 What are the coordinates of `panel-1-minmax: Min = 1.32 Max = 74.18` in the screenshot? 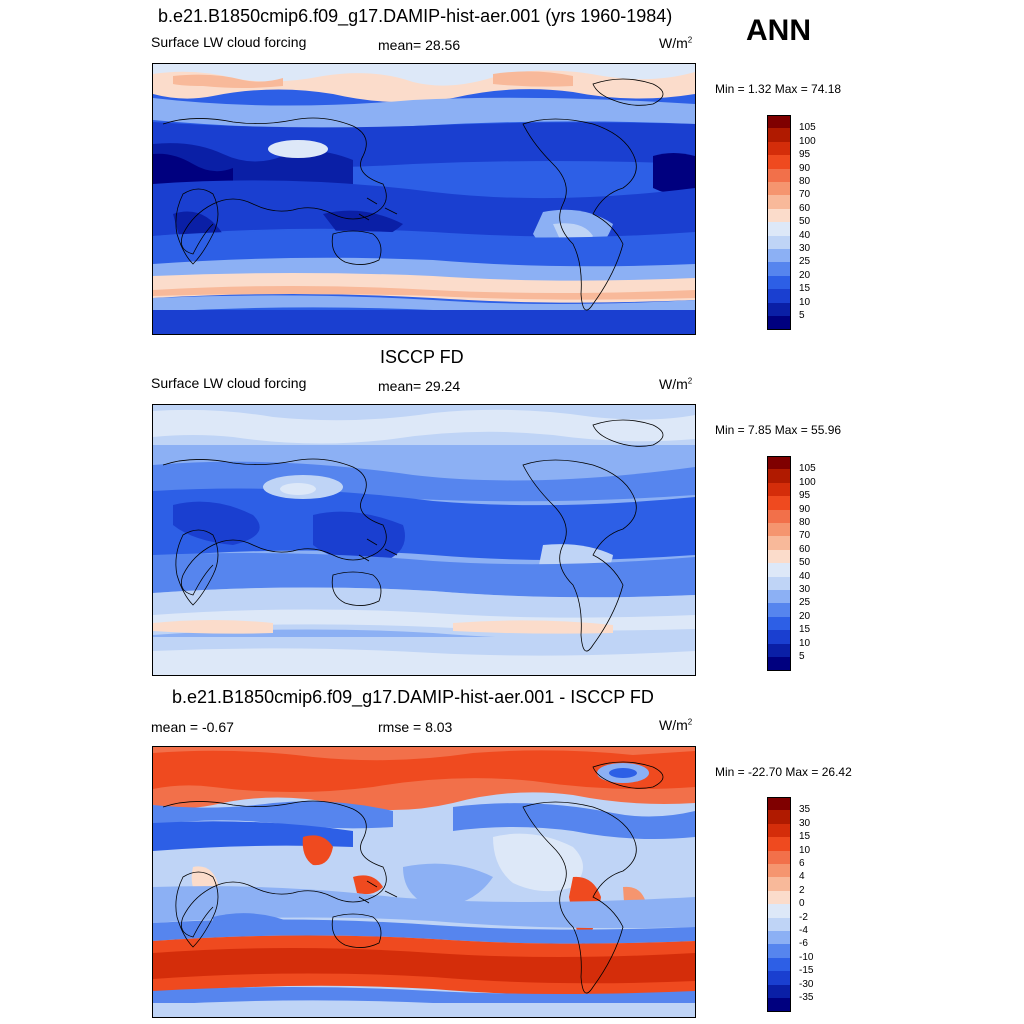 It's located at (778, 89).